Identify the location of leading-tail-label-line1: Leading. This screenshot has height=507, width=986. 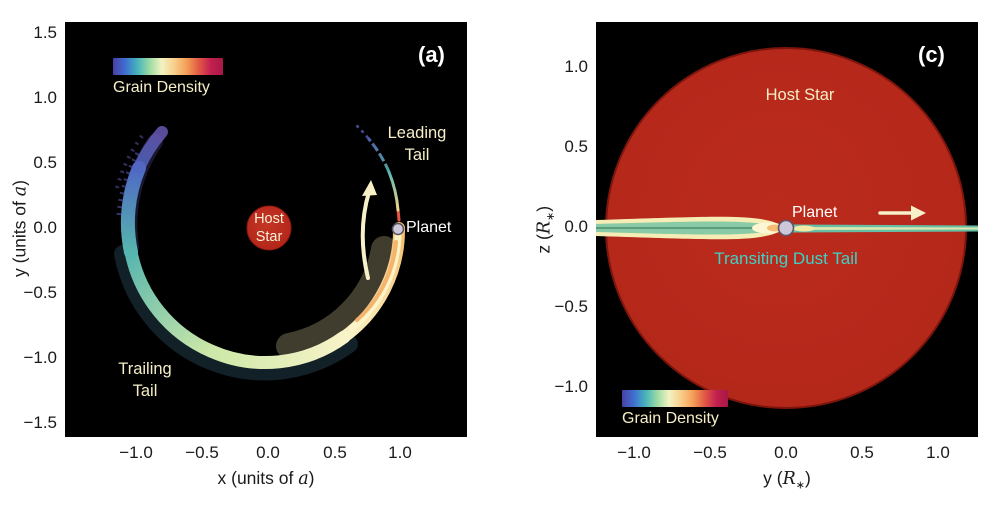
(417, 133).